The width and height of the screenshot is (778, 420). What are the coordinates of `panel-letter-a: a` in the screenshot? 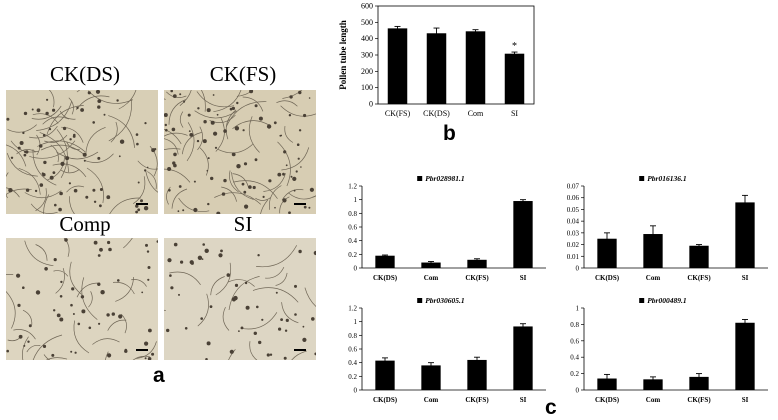 It's located at (159, 375).